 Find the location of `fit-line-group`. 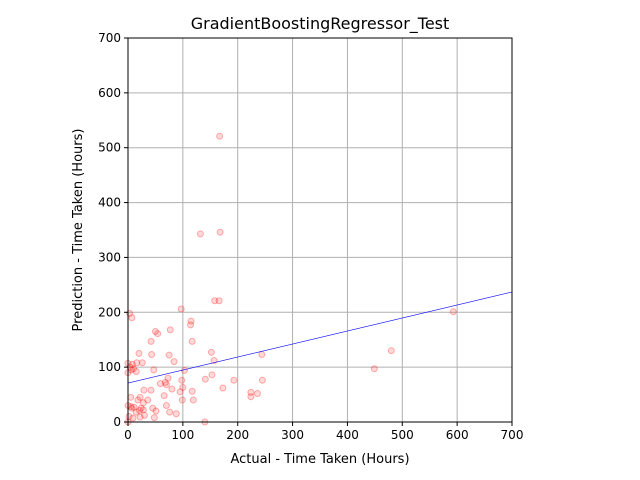

fit-line-group is located at coordinates (320, 337).